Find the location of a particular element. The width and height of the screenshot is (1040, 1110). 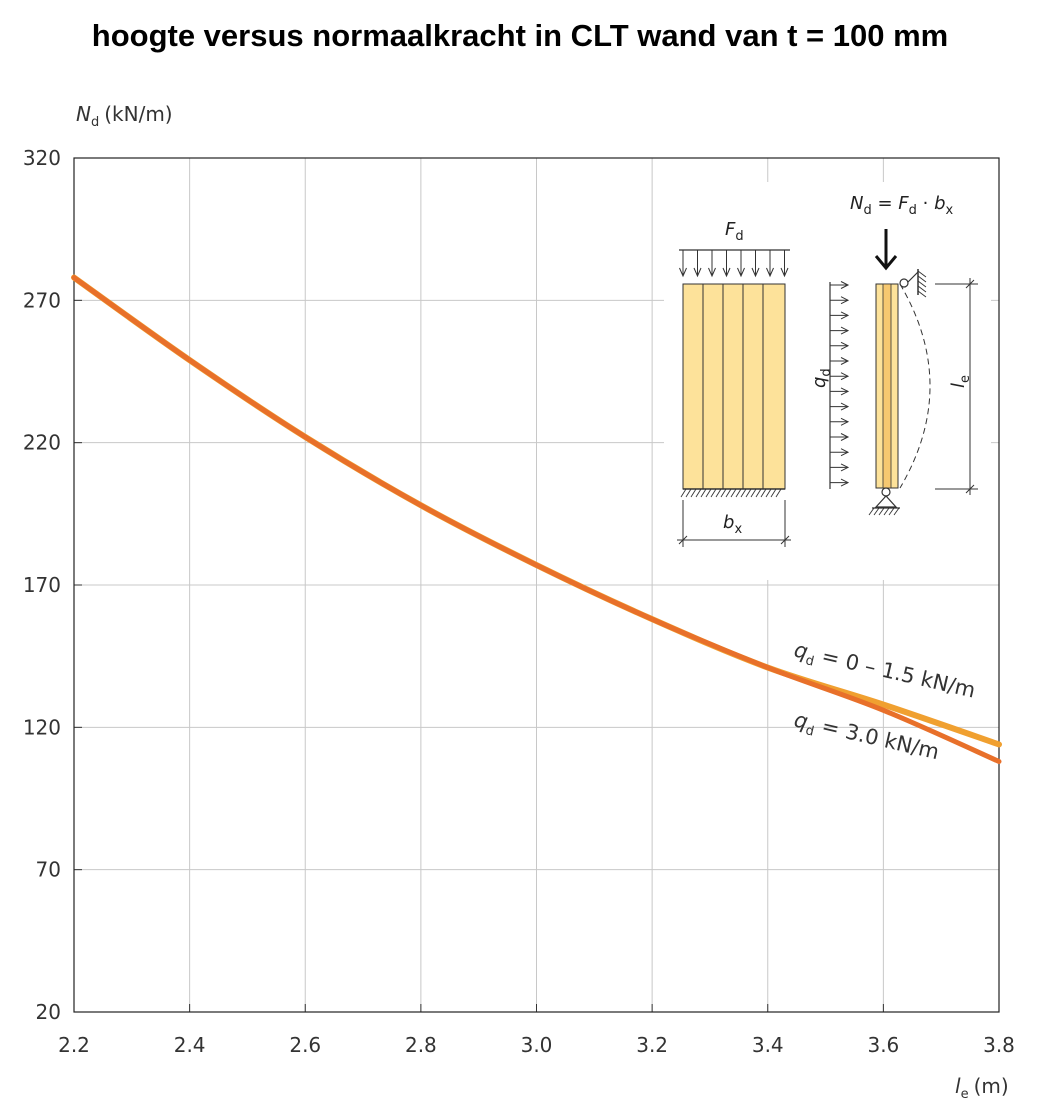

normal-force-formula: Nd = Fd · bx is located at coordinates (902, 205).